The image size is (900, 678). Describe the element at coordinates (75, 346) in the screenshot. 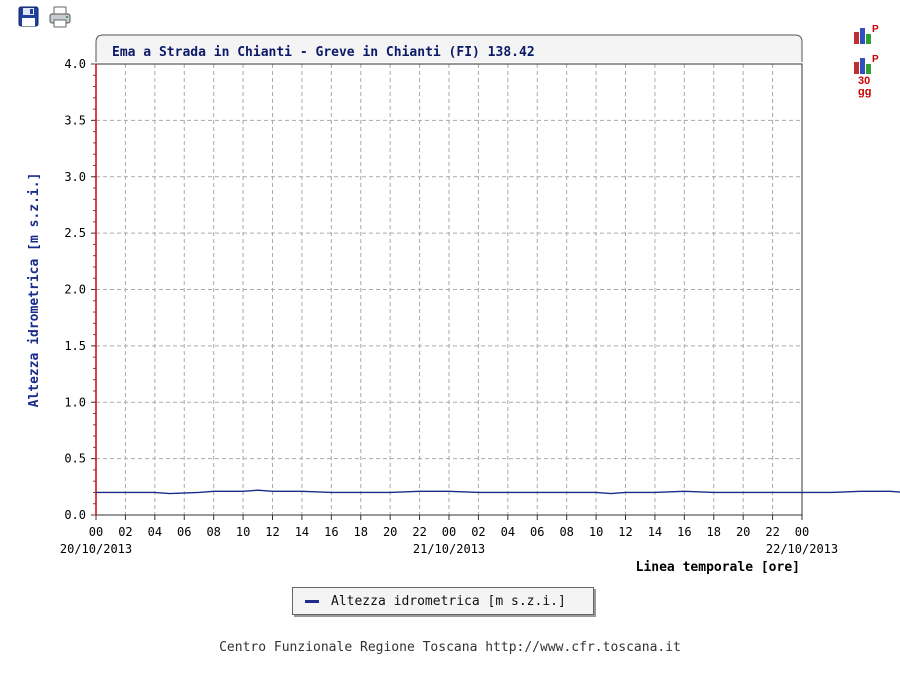

I see `y-tick-label: 1.5` at that location.